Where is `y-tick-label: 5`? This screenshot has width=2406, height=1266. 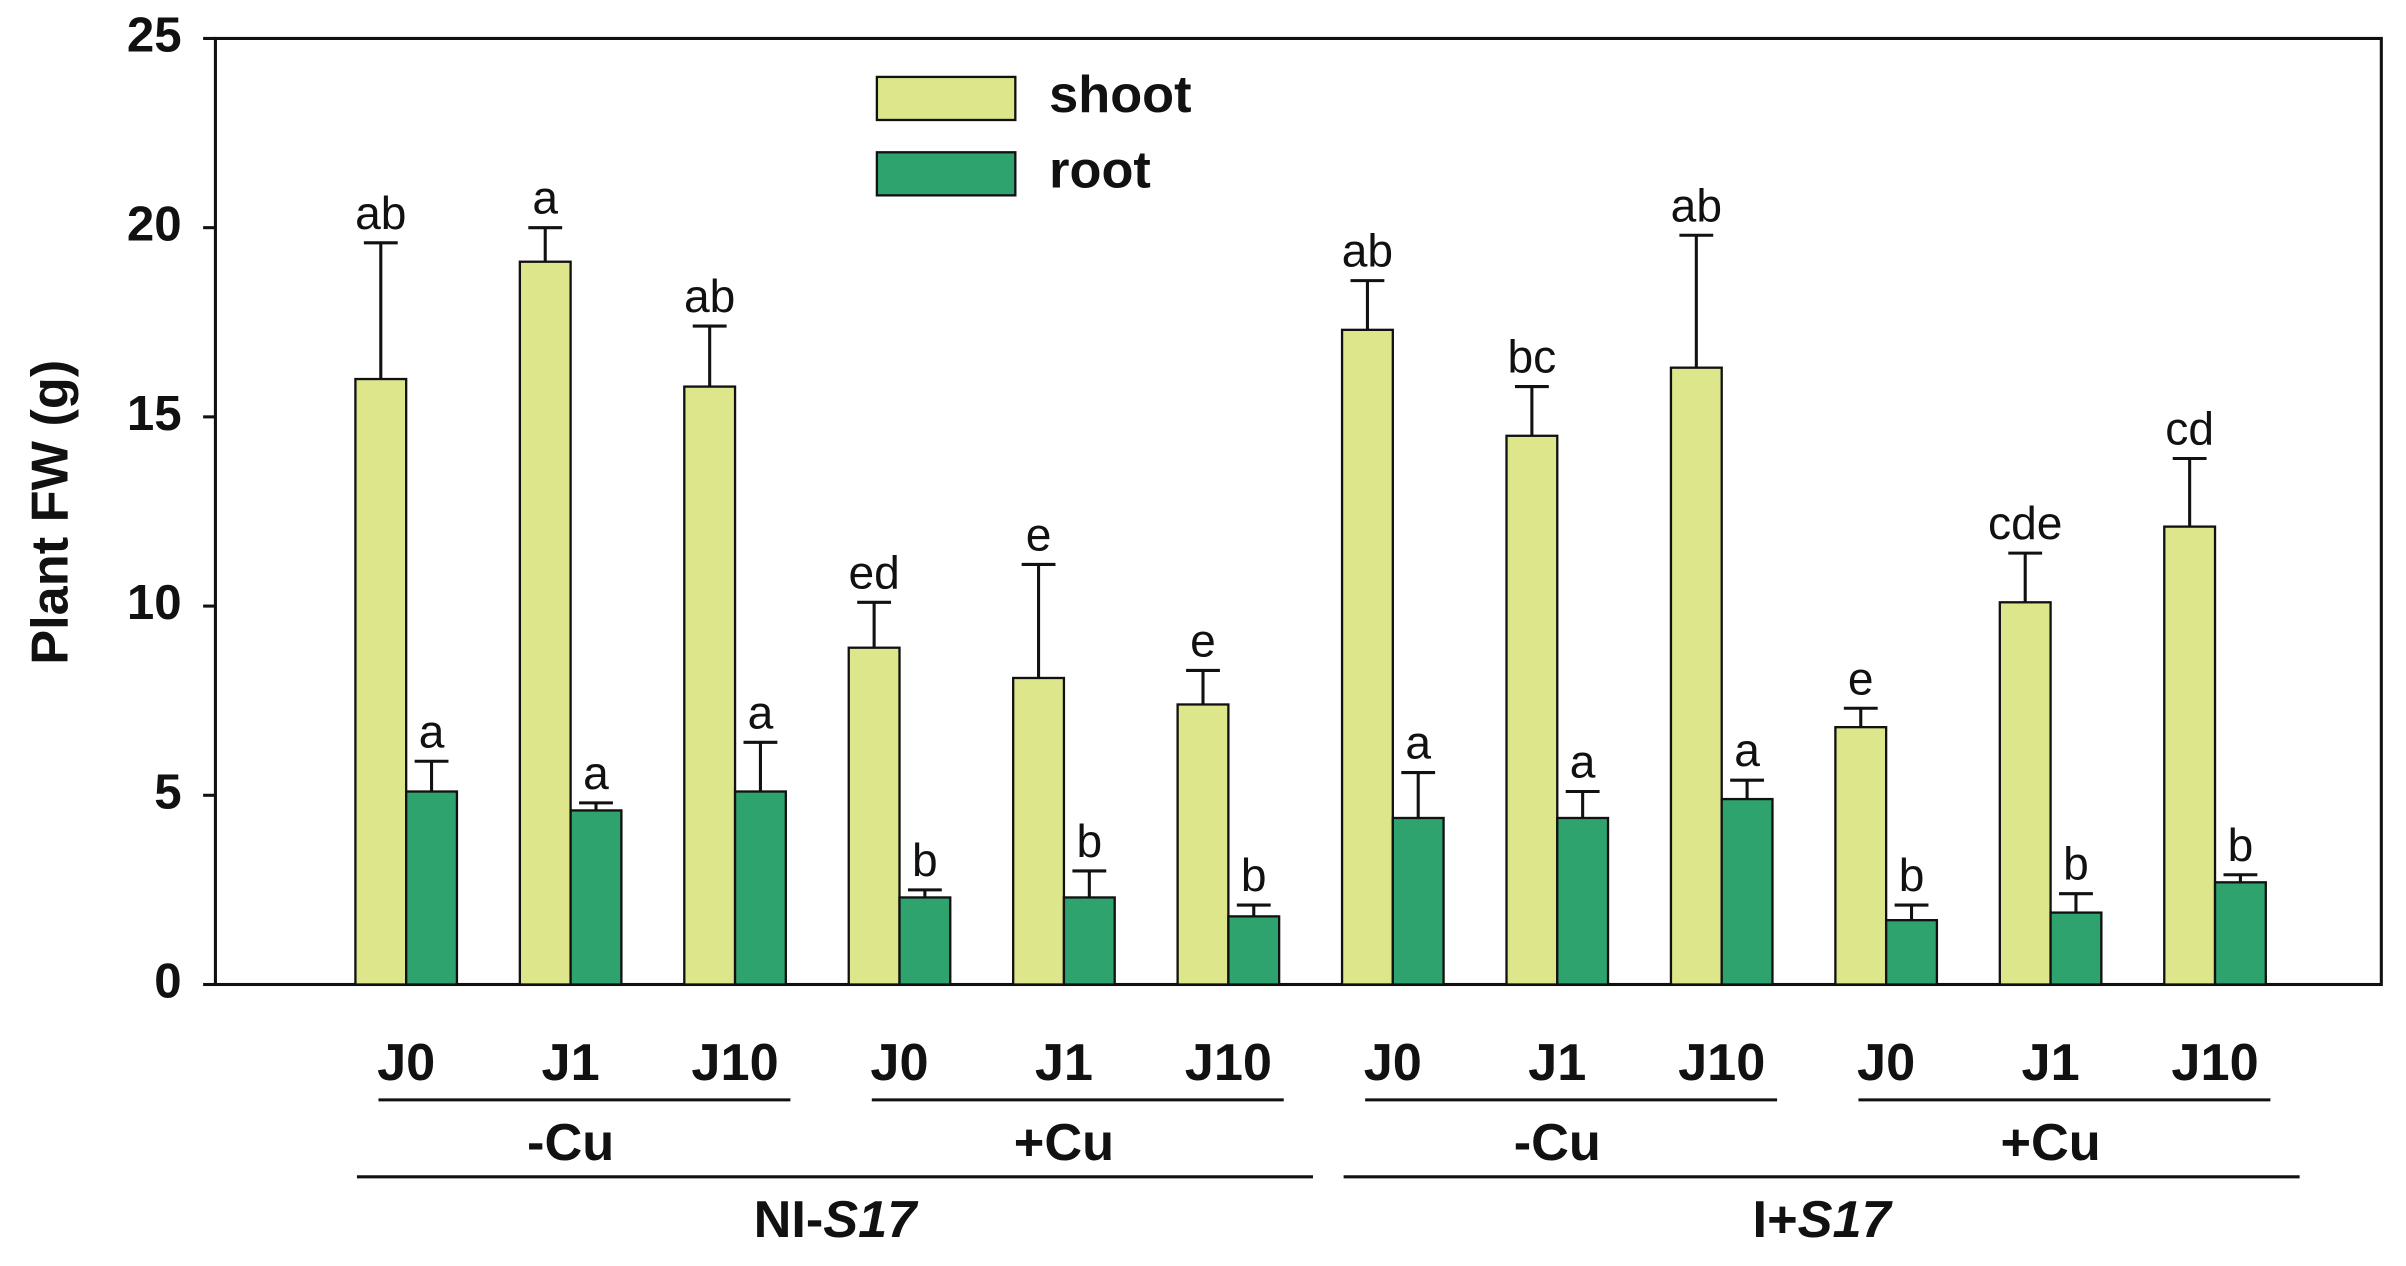 y-tick-label: 5 is located at coordinates (167, 791).